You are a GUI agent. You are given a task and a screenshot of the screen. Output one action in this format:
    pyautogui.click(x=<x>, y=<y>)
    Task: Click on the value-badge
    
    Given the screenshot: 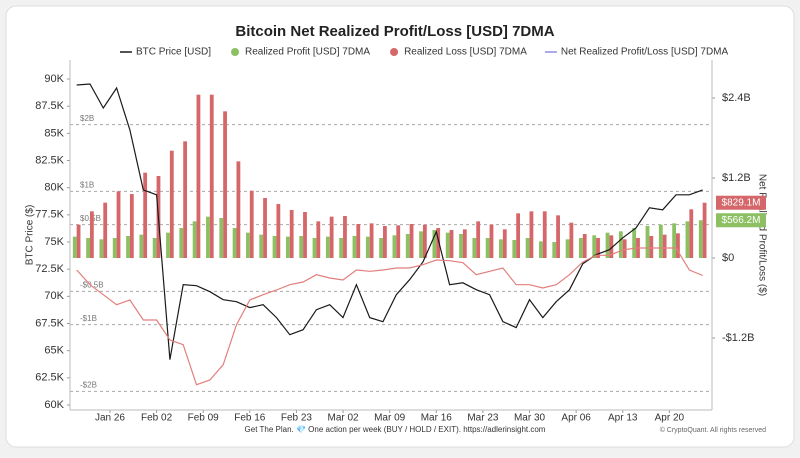 What is the action you would take?
    pyautogui.click(x=741, y=202)
    